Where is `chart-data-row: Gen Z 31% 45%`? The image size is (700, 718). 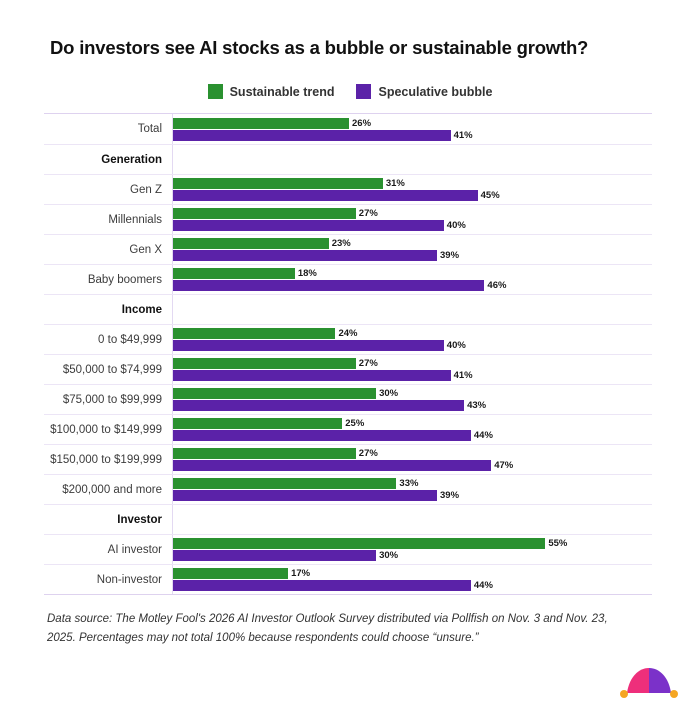 chart-data-row: Gen Z 31% 45% is located at coordinates (348, 189).